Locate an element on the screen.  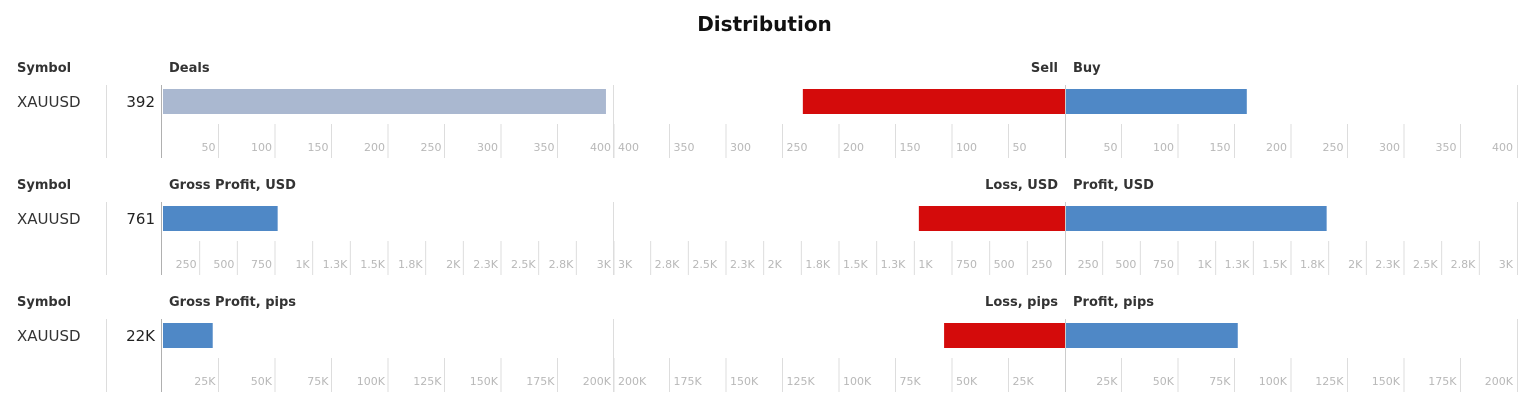
right-header: Buy is located at coordinates (1087, 68).